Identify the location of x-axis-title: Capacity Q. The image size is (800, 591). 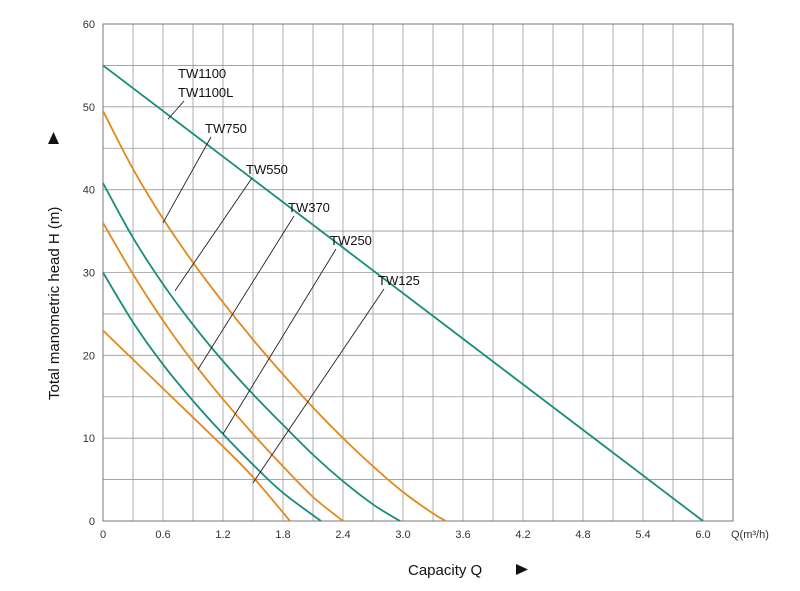
(468, 570).